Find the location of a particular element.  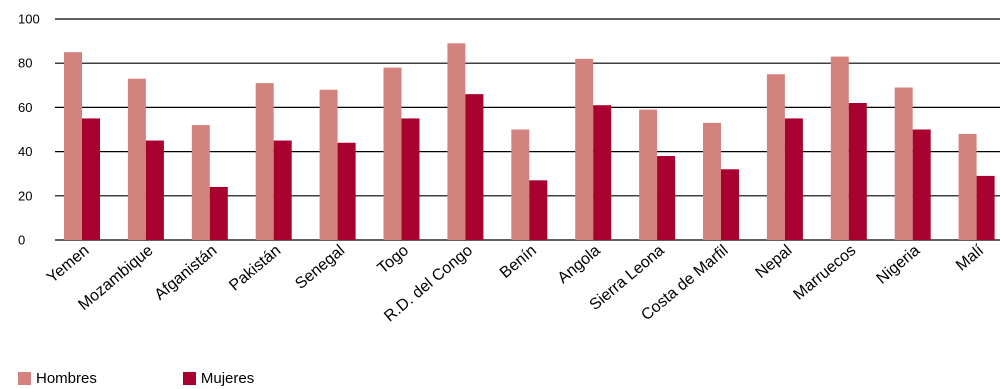

x-tick-label: Angola is located at coordinates (579, 264).